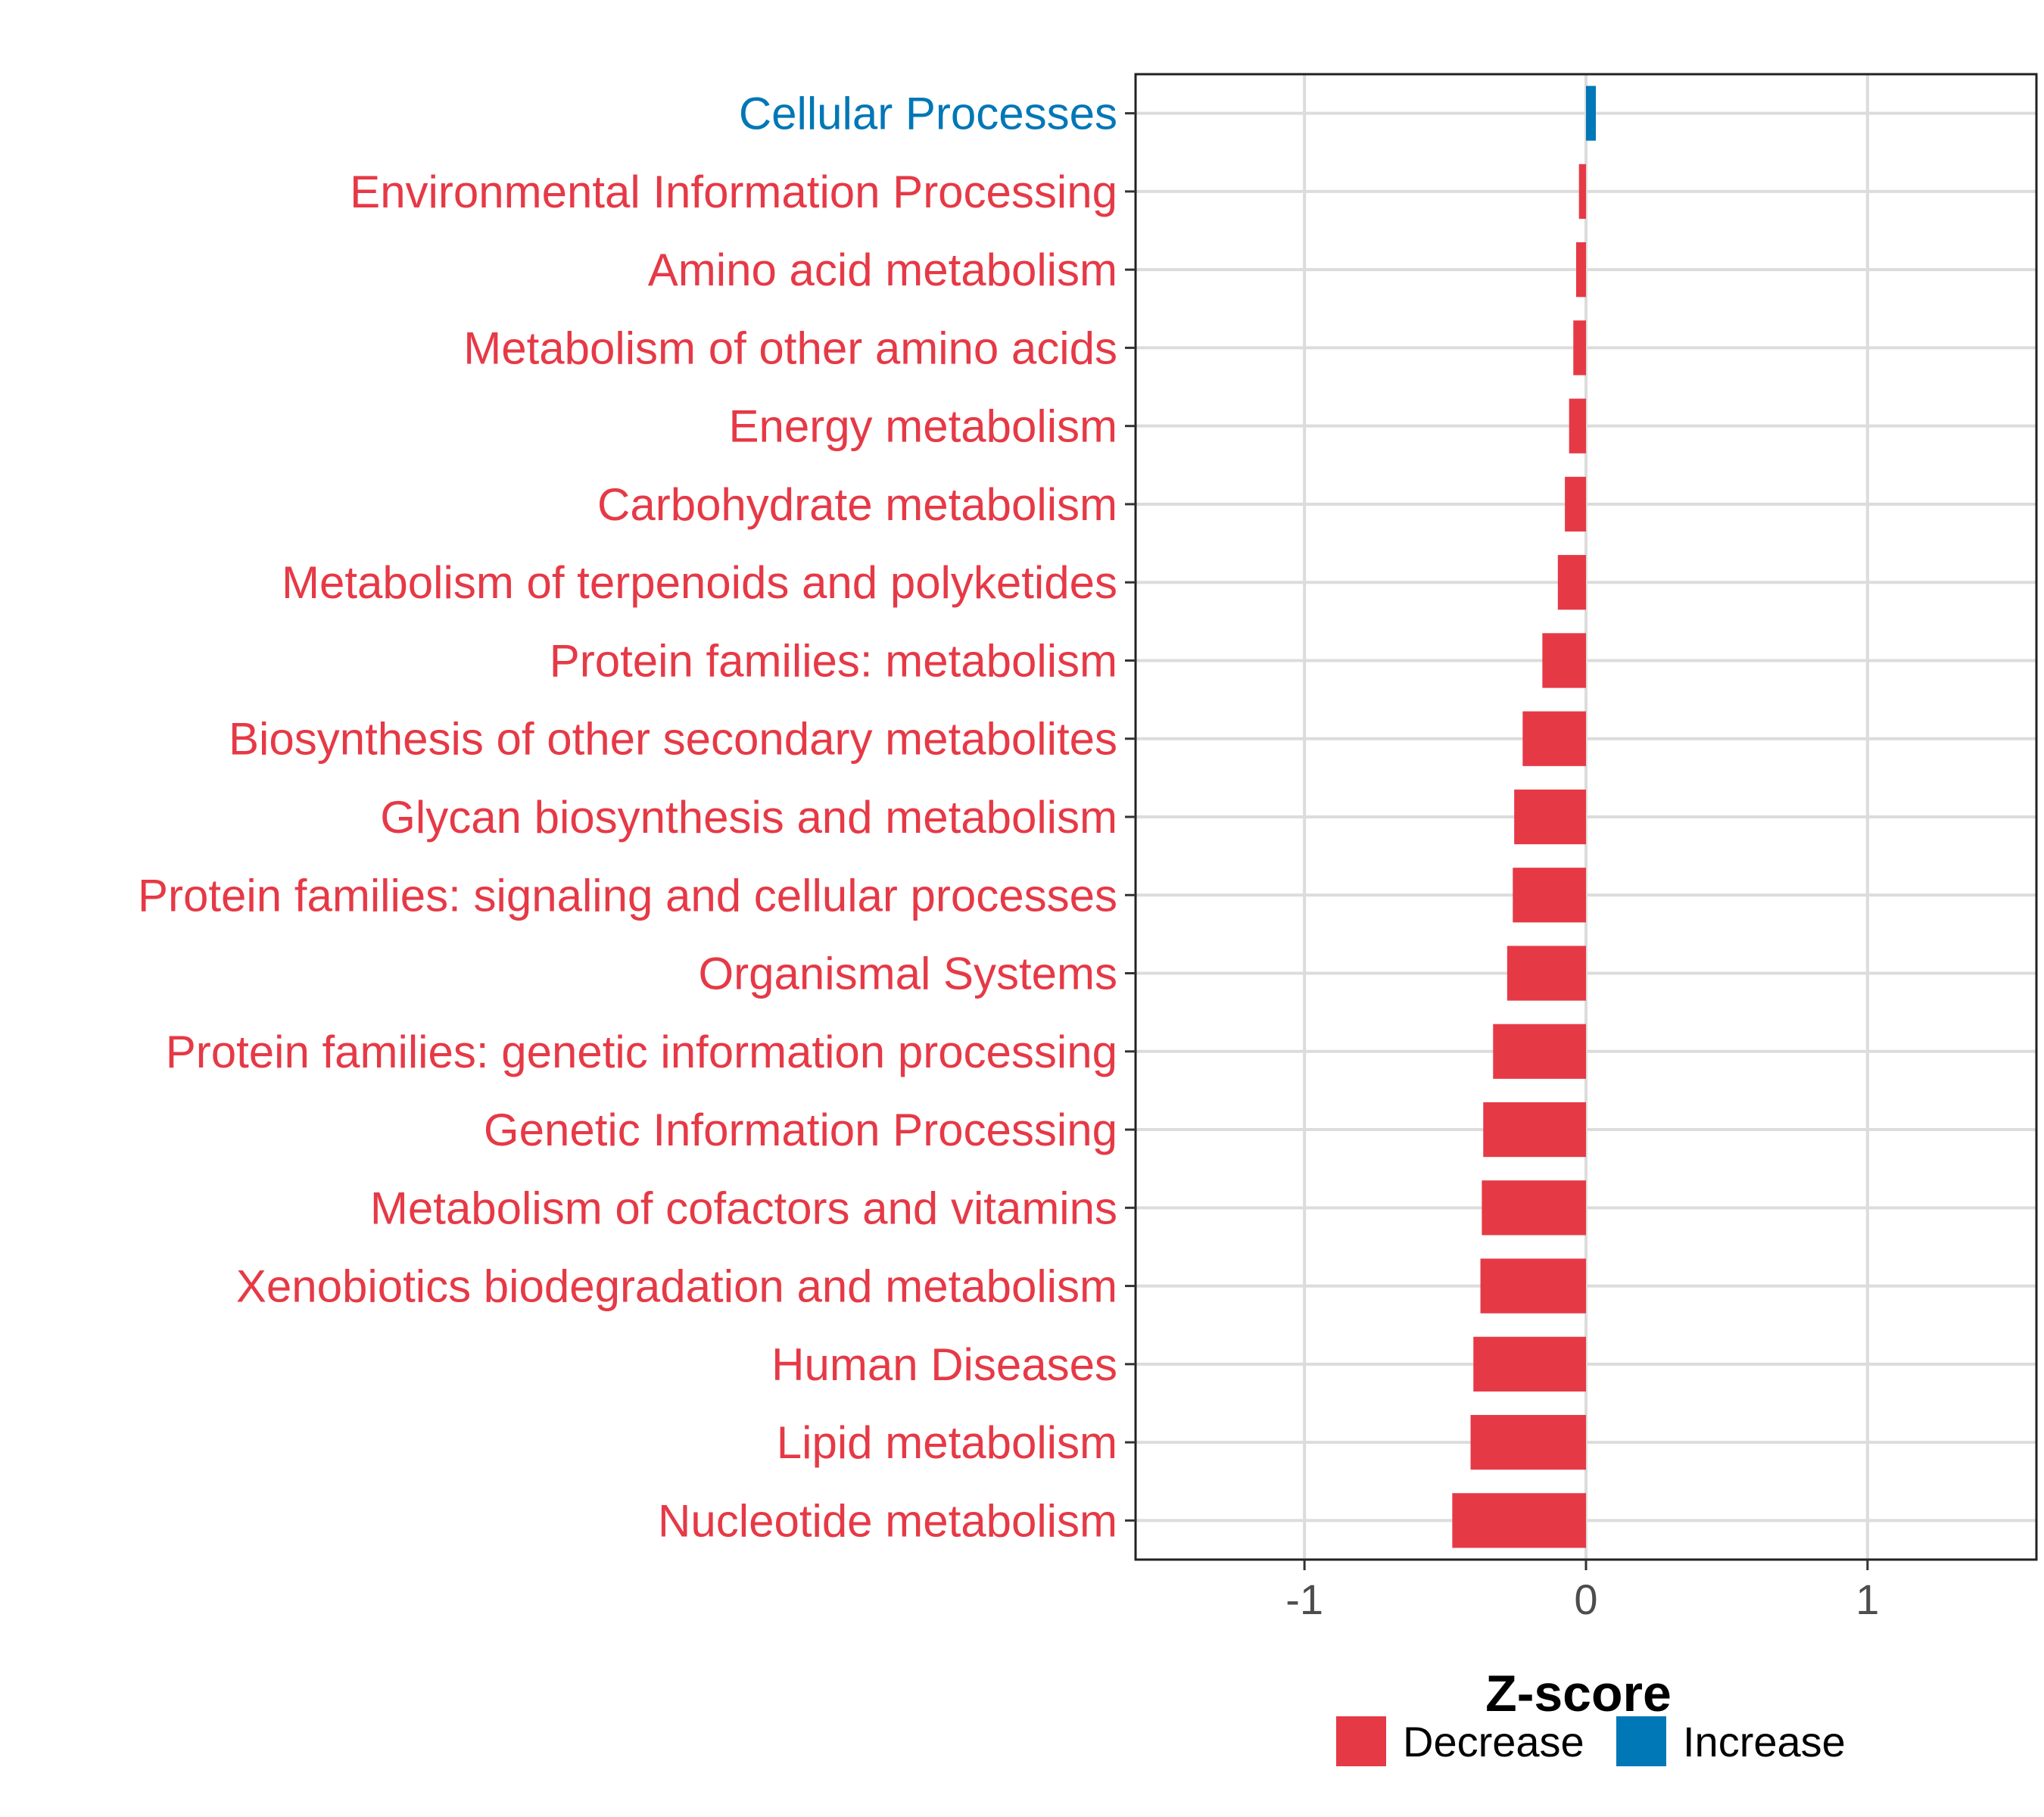  What do you see at coordinates (883, 270) in the screenshot?
I see `category-label: Amino acid metabolism` at bounding box center [883, 270].